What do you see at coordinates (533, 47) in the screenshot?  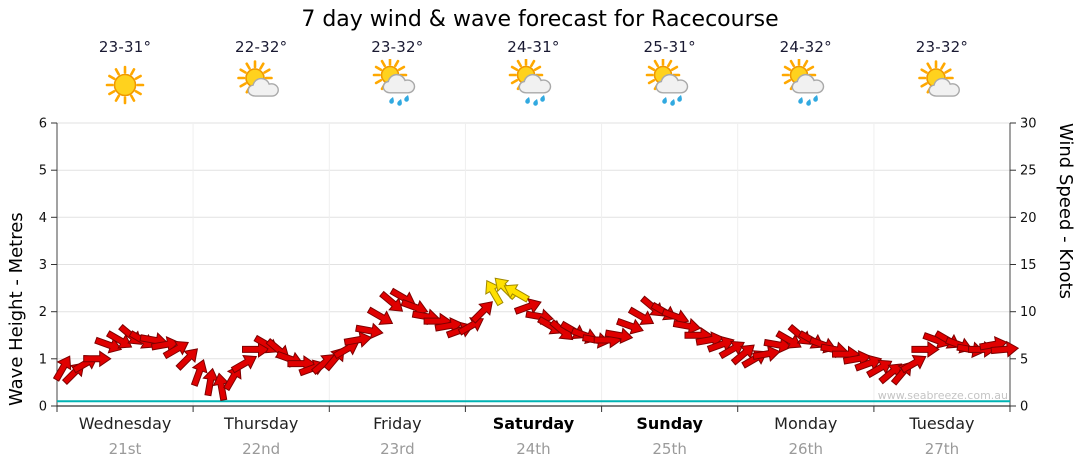 I see `temperature-range: 24-31°` at bounding box center [533, 47].